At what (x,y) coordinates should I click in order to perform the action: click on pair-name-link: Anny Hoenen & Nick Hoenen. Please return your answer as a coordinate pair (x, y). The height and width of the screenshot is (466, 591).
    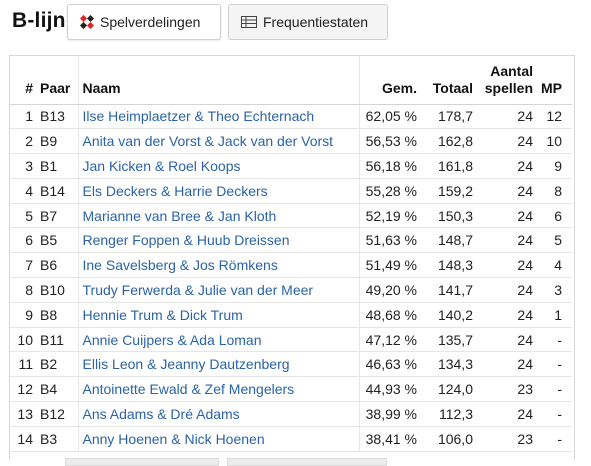
    Looking at the image, I should click on (173, 438).